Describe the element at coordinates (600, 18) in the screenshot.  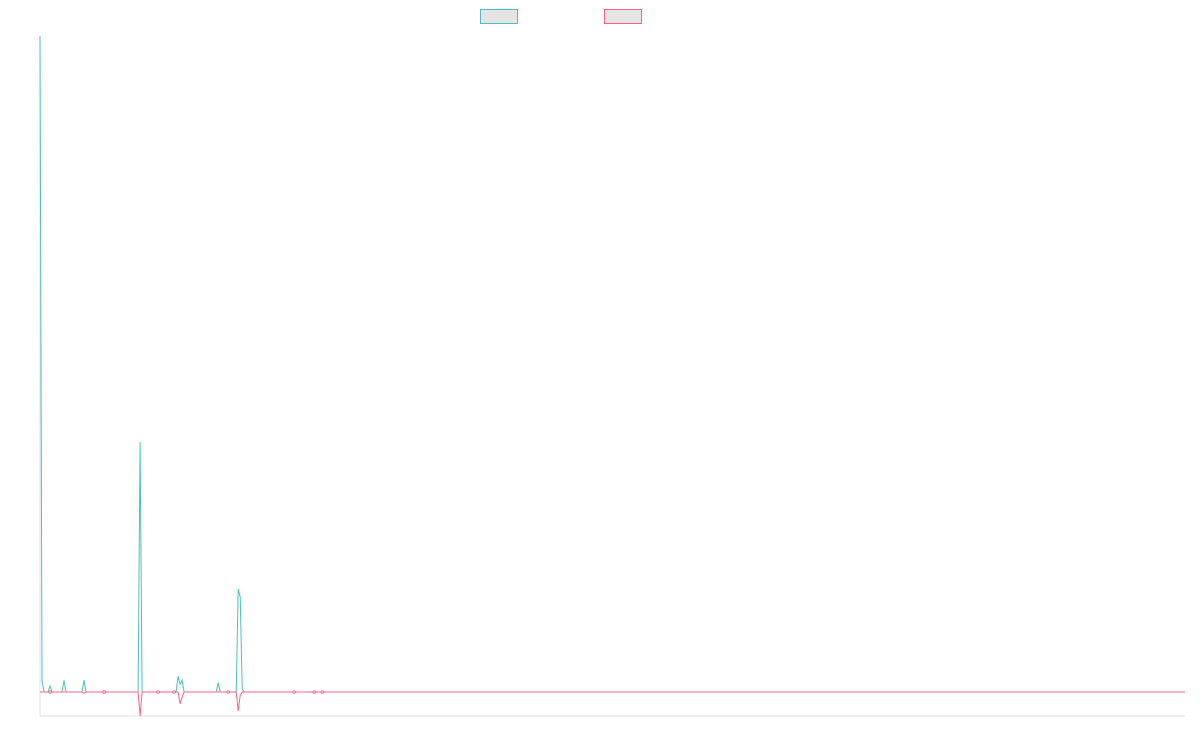
I see `legend` at that location.